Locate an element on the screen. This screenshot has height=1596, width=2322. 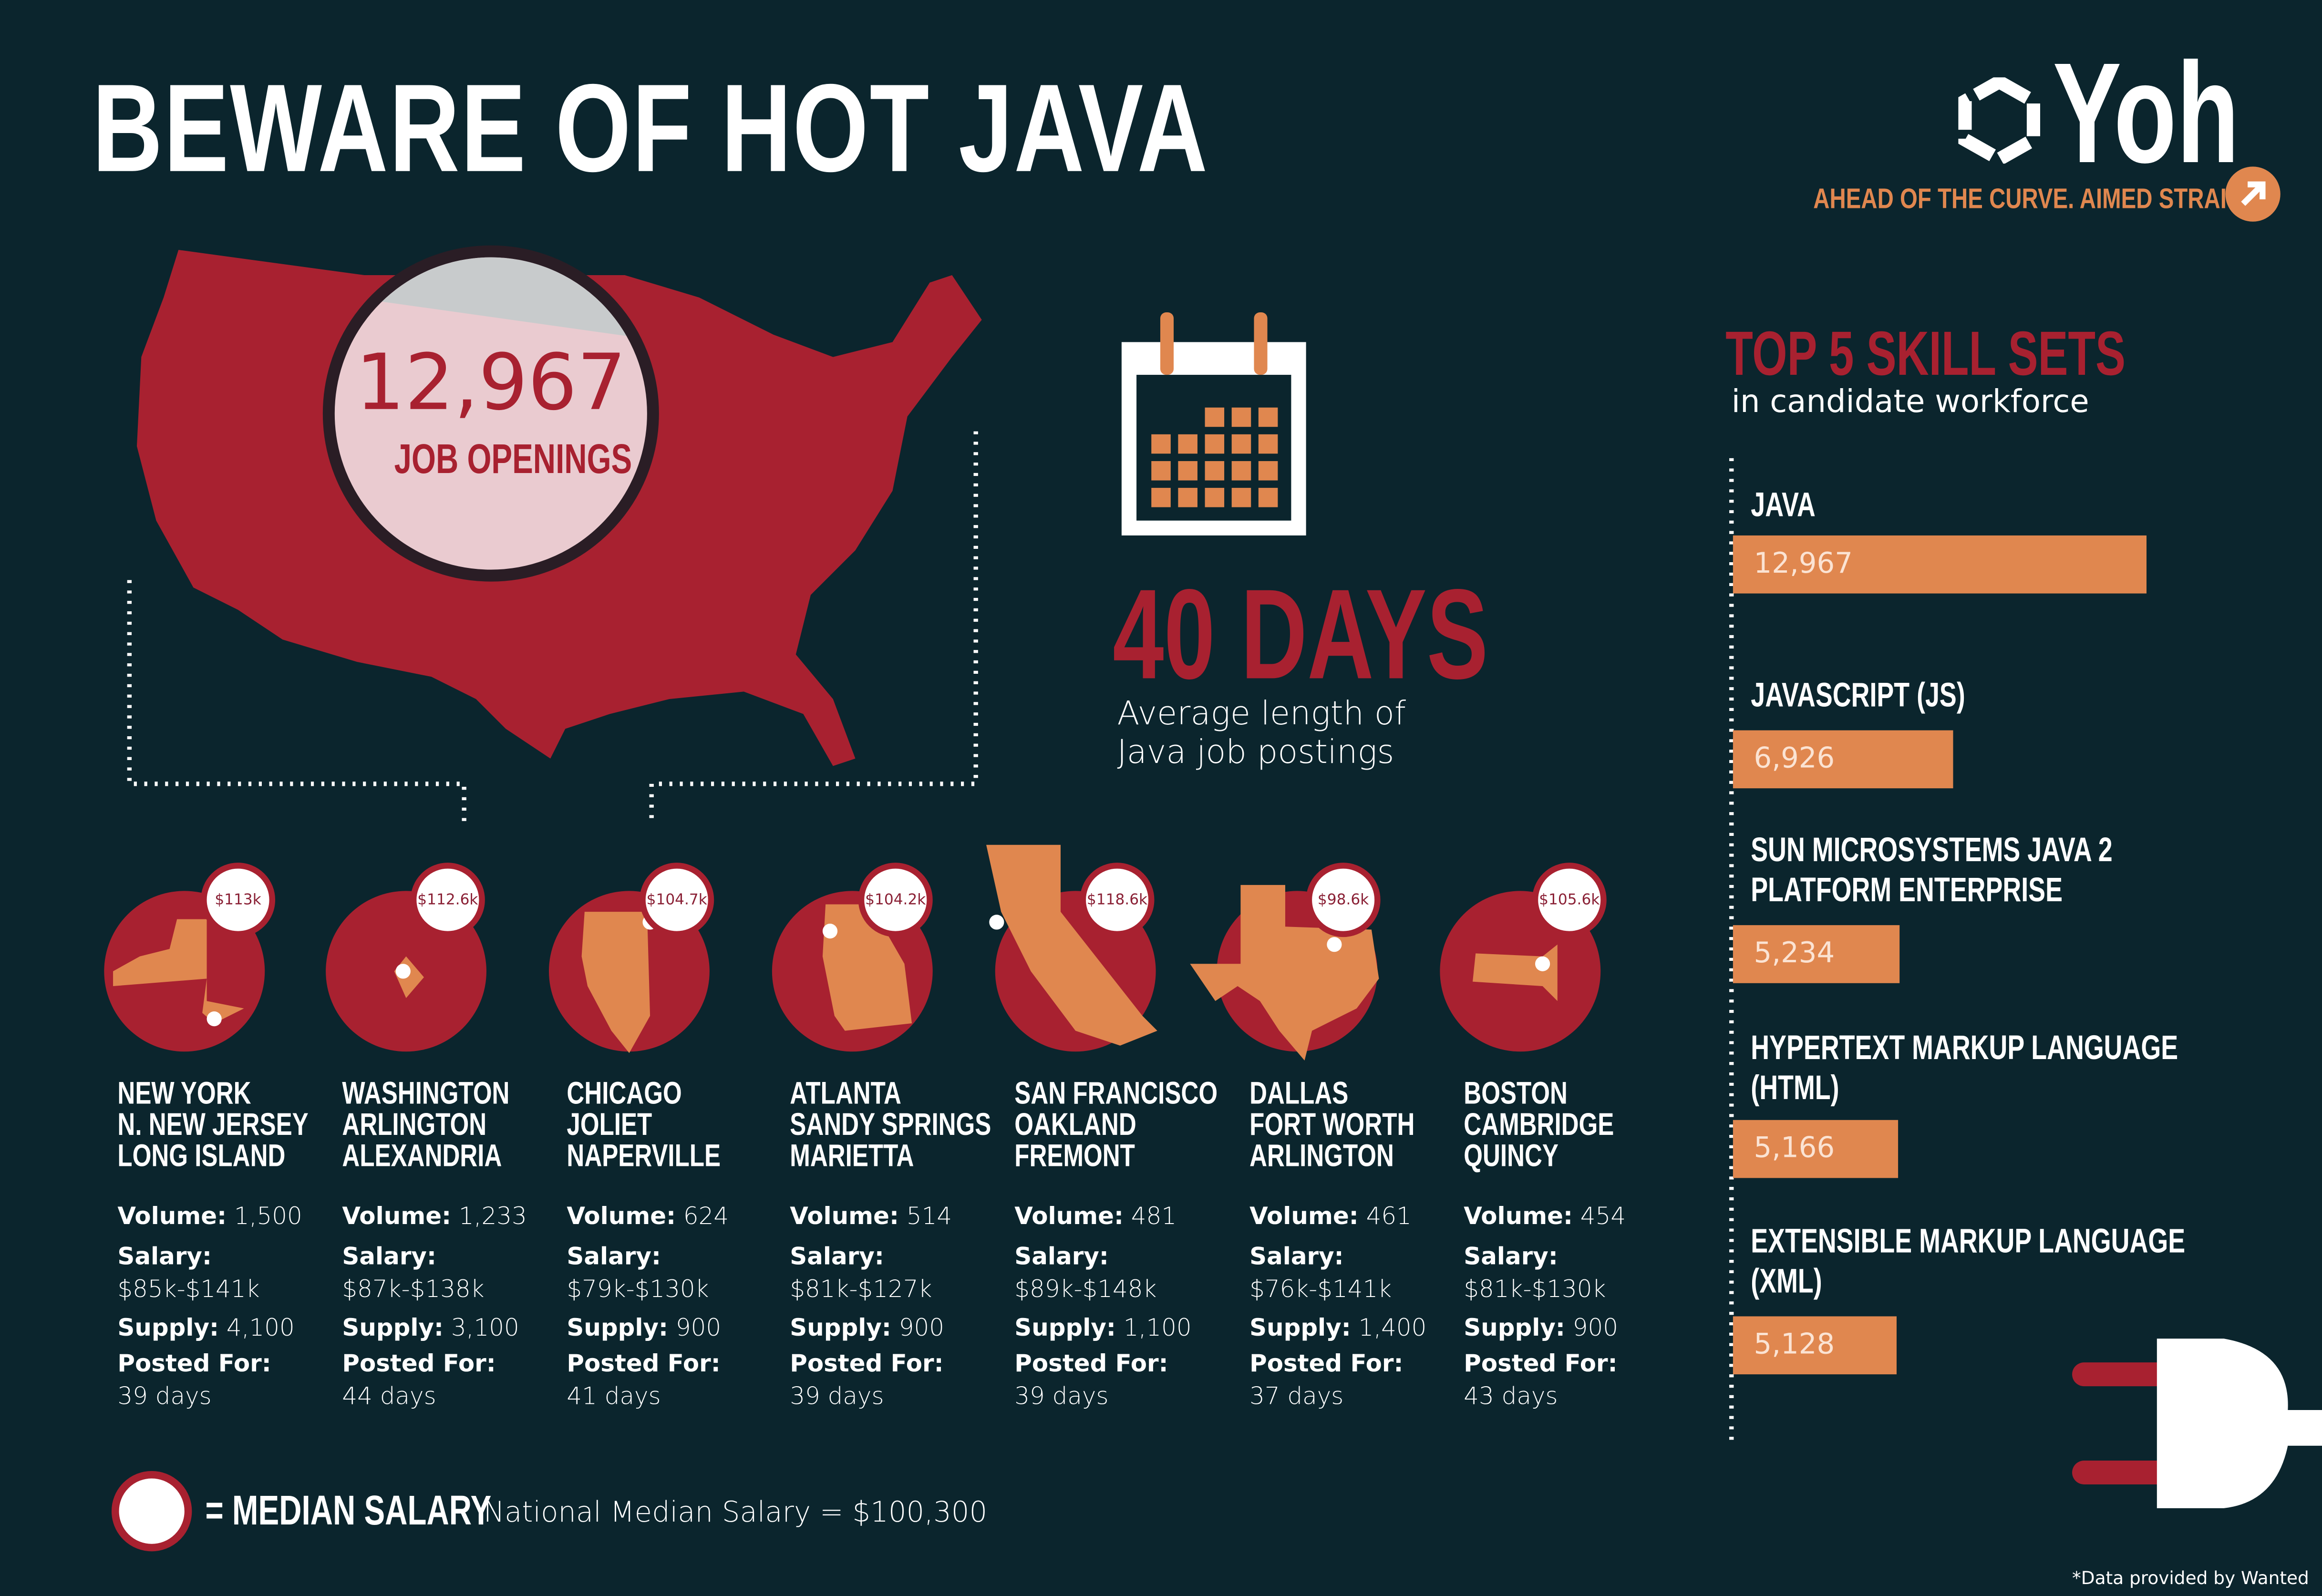
city-name: OAKLAND is located at coordinates (1075, 1125).